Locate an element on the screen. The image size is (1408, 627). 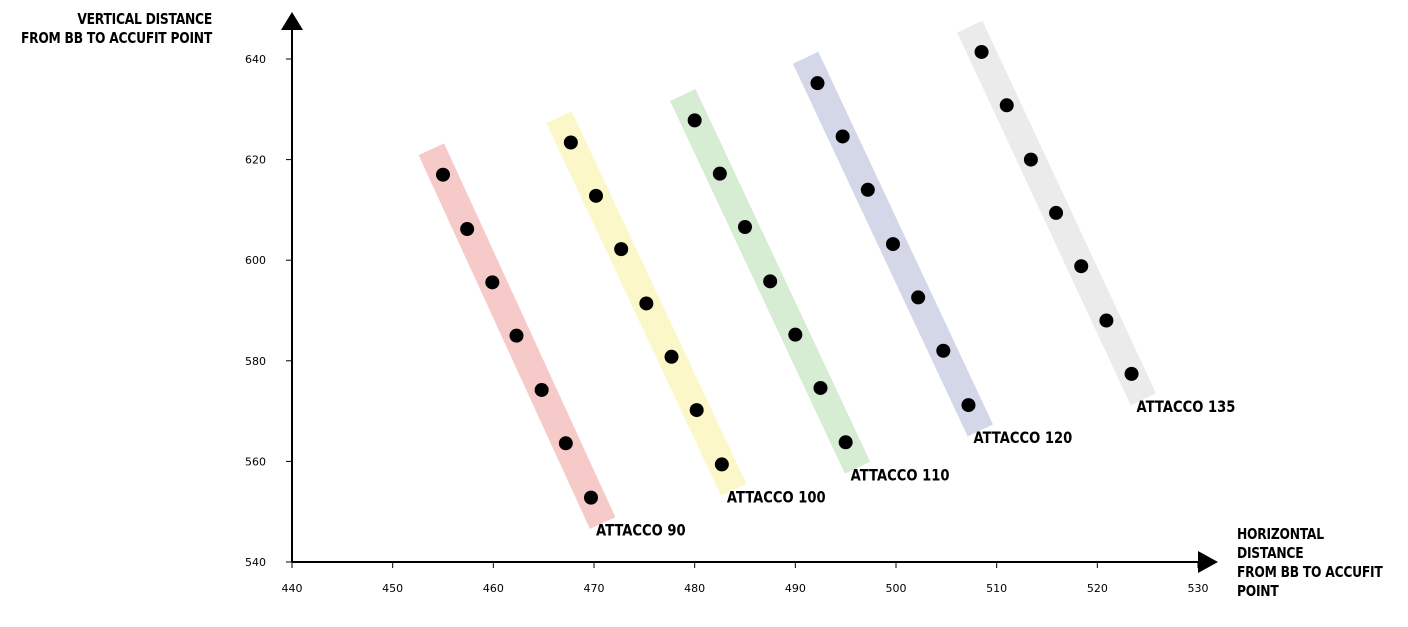
series-label: ATTACCO 100 is located at coordinates (776, 497).